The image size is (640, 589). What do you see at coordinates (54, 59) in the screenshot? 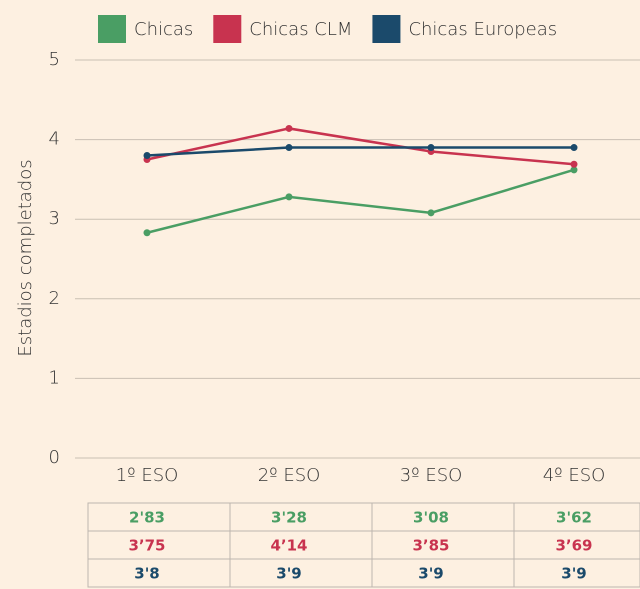
I see `y-tick-label: 5` at bounding box center [54, 59].